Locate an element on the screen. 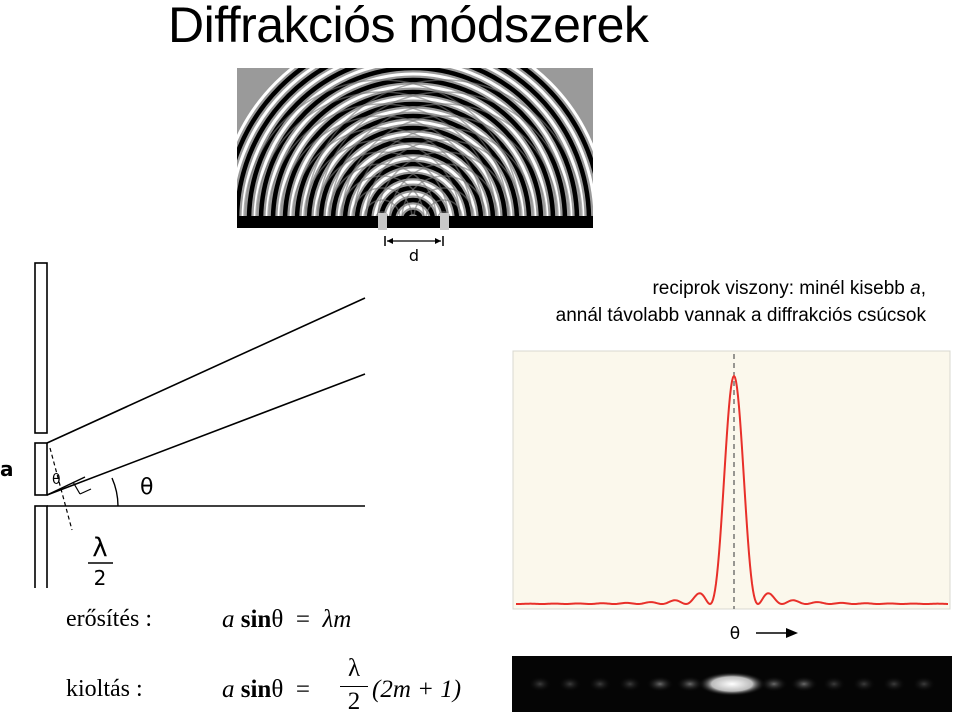 The width and height of the screenshot is (960, 727). two-slit-interference-image: d is located at coordinates (415, 166).